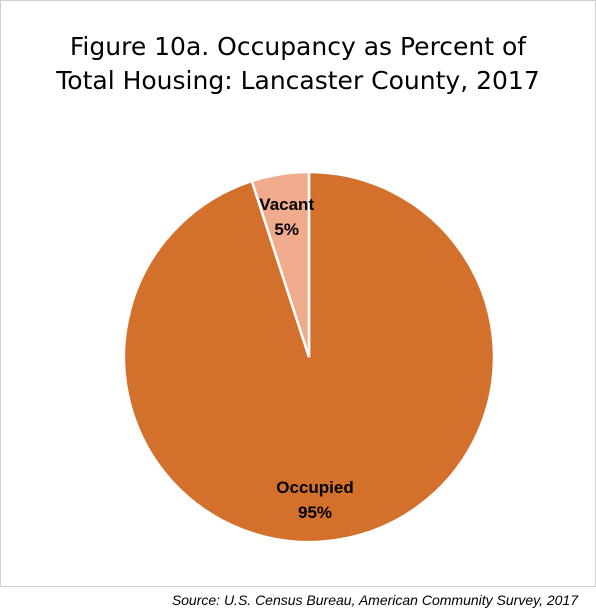  Describe the element at coordinates (280, 264) in the screenshot. I see `pie-slice` at that location.